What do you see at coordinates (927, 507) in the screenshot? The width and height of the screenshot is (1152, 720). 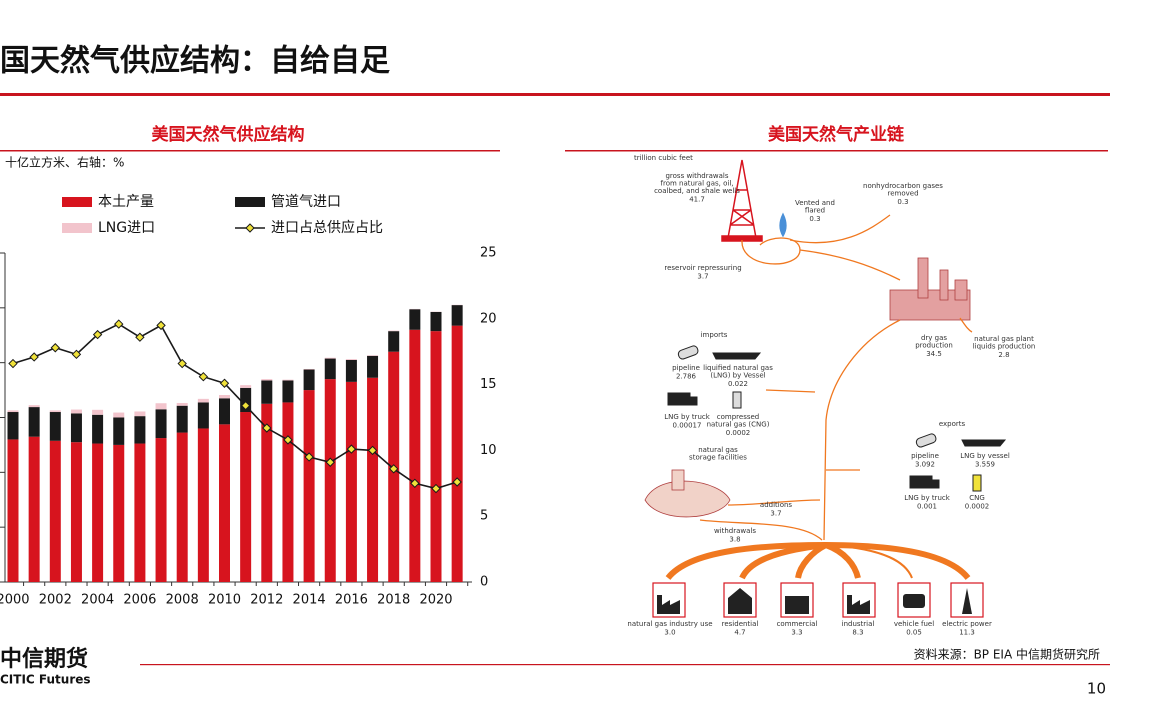 I see `diagram-value: 0.001` at bounding box center [927, 507].